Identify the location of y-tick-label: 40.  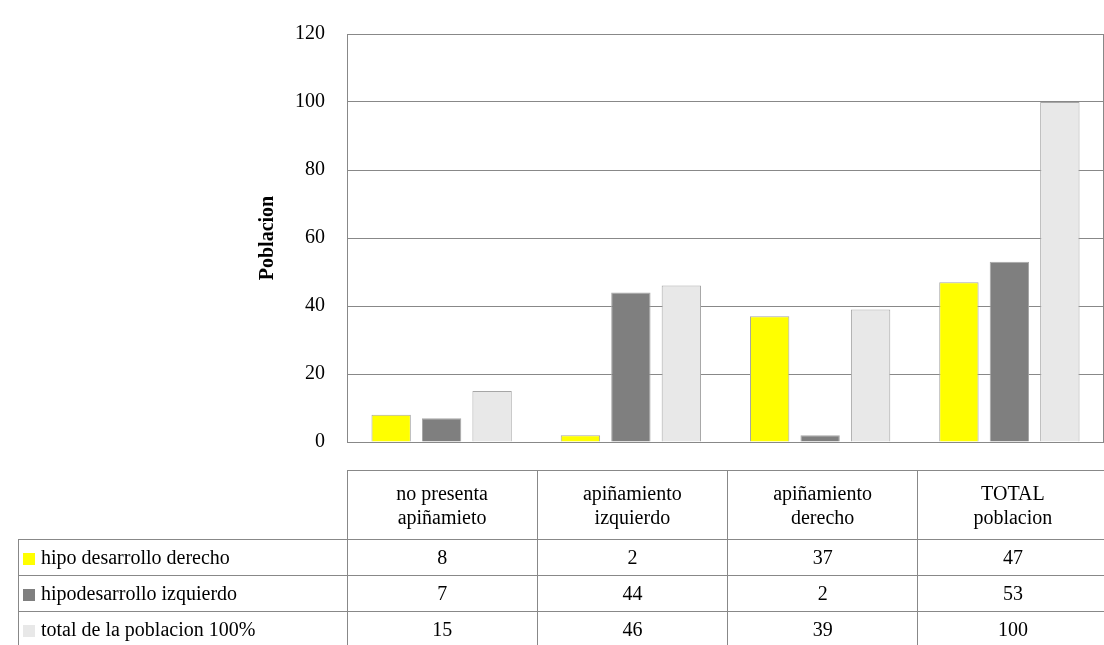
(315, 304).